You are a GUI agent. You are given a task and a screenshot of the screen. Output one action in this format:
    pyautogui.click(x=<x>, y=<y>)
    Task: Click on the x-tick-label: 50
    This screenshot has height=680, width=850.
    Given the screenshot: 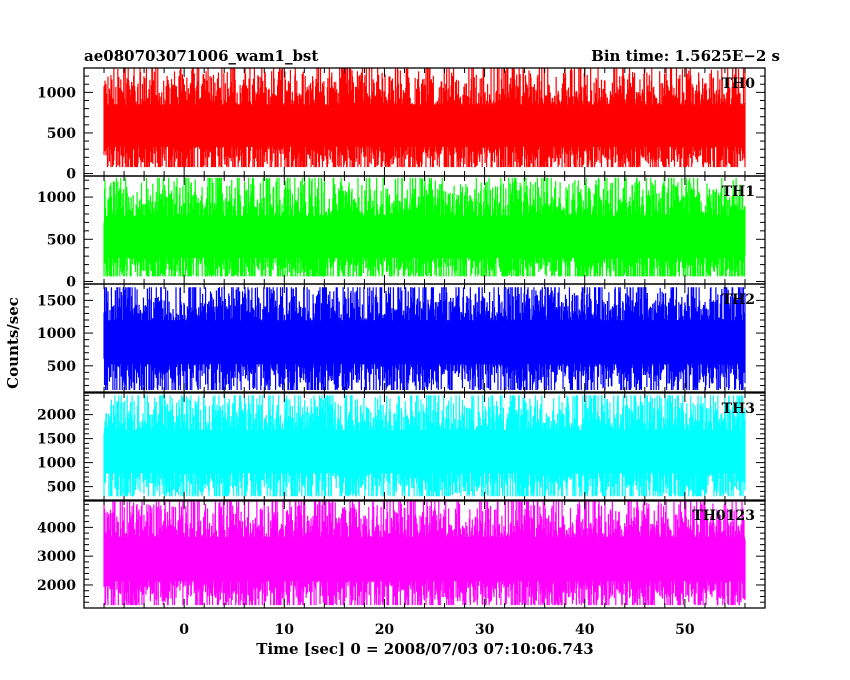 What is the action you would take?
    pyautogui.click(x=685, y=630)
    